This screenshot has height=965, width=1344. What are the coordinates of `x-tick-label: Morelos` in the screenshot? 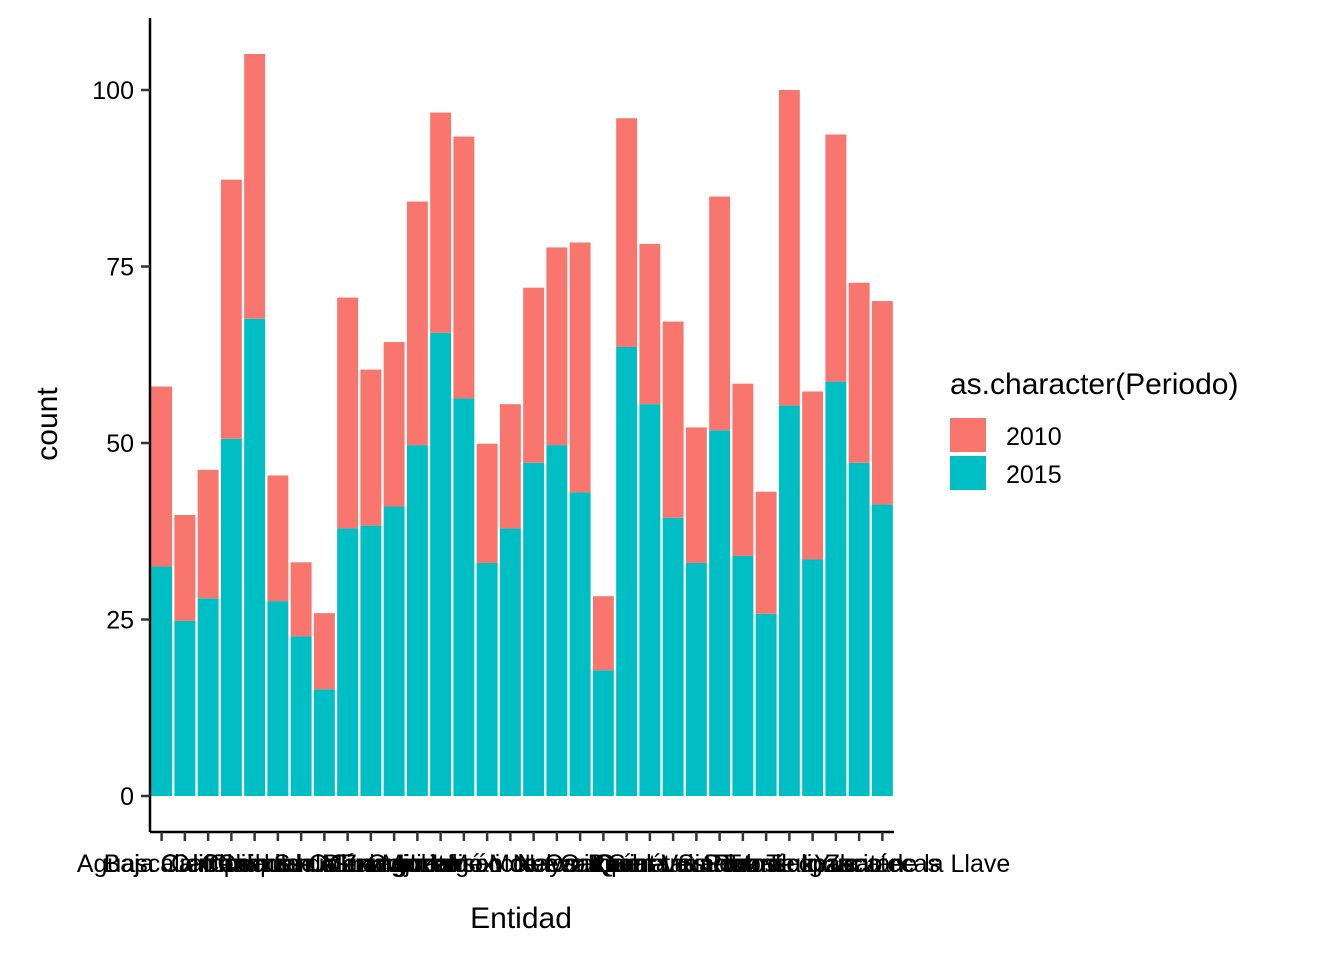 It's located at (533, 864).